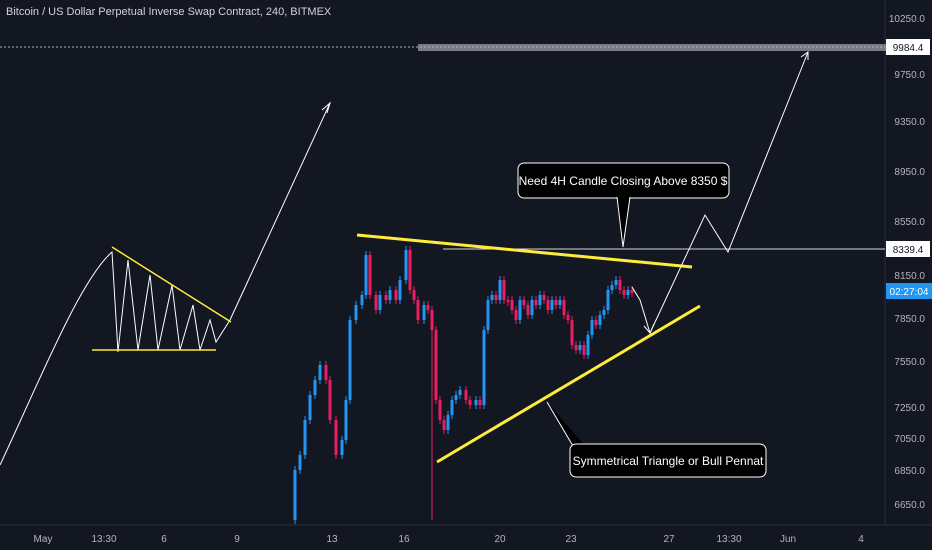 Image resolution: width=932 pixels, height=550 pixels. I want to click on y-tick-label: 8950.0, so click(909, 172).